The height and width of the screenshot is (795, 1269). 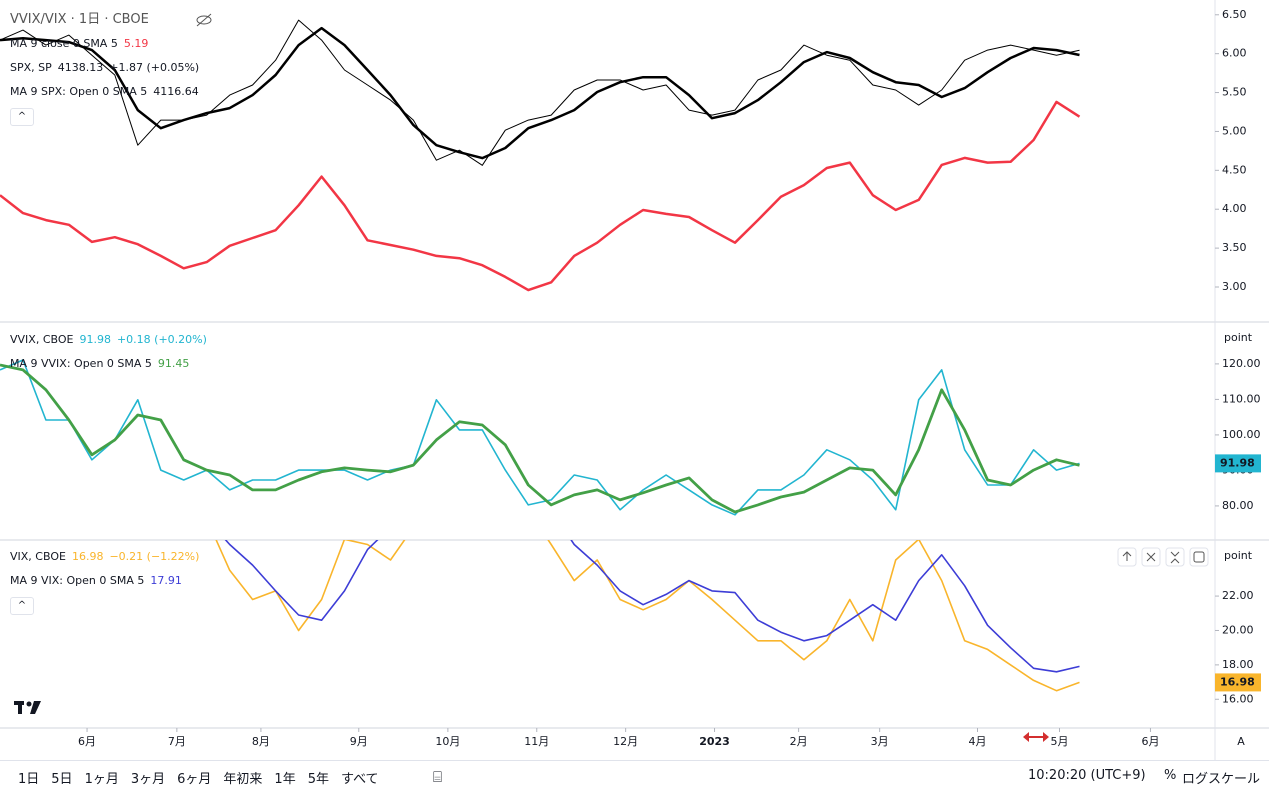 I want to click on pane-plot, so click(x=647, y=616).